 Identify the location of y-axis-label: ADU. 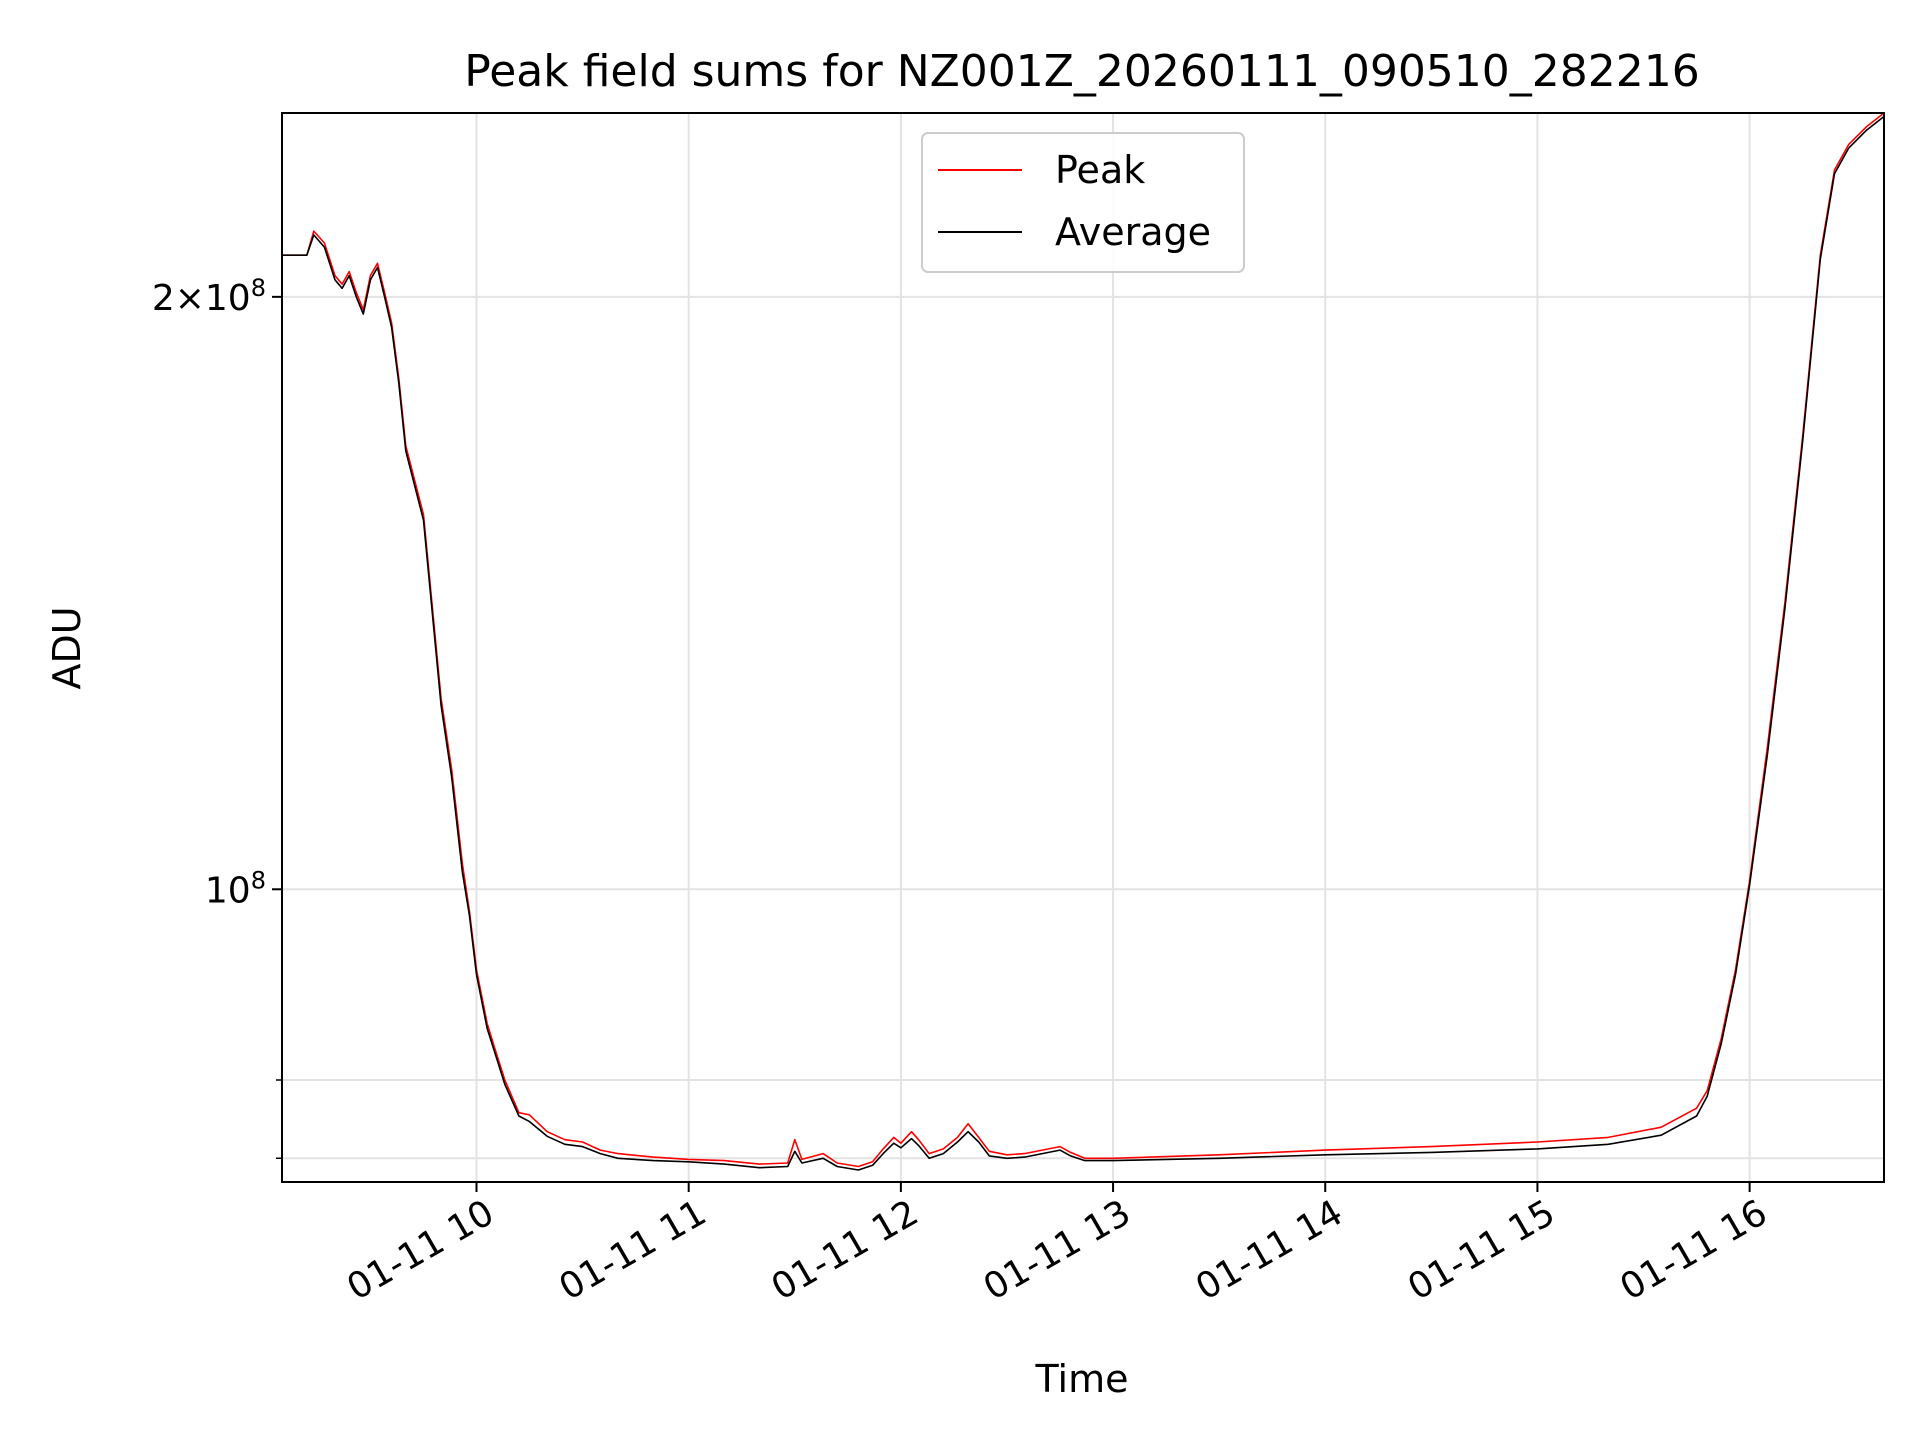
(67, 647).